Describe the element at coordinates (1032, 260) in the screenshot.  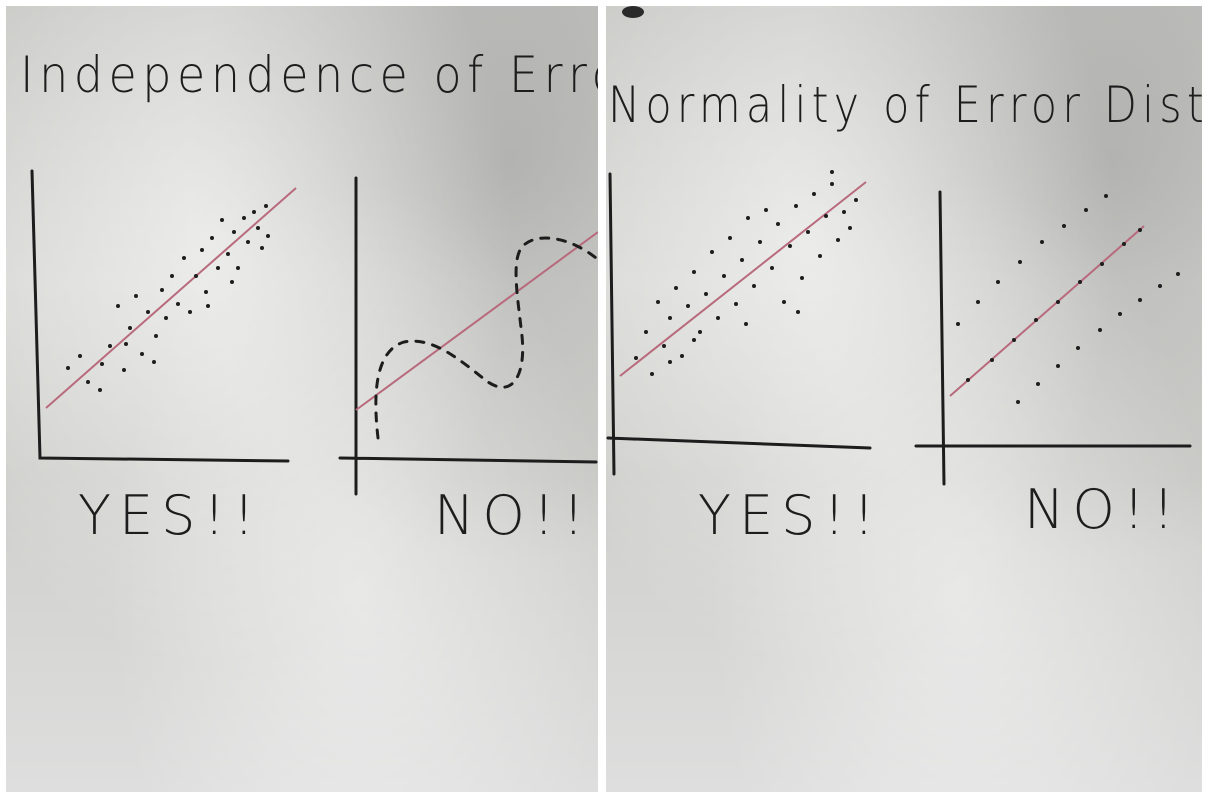
I see `upper-error-band` at that location.